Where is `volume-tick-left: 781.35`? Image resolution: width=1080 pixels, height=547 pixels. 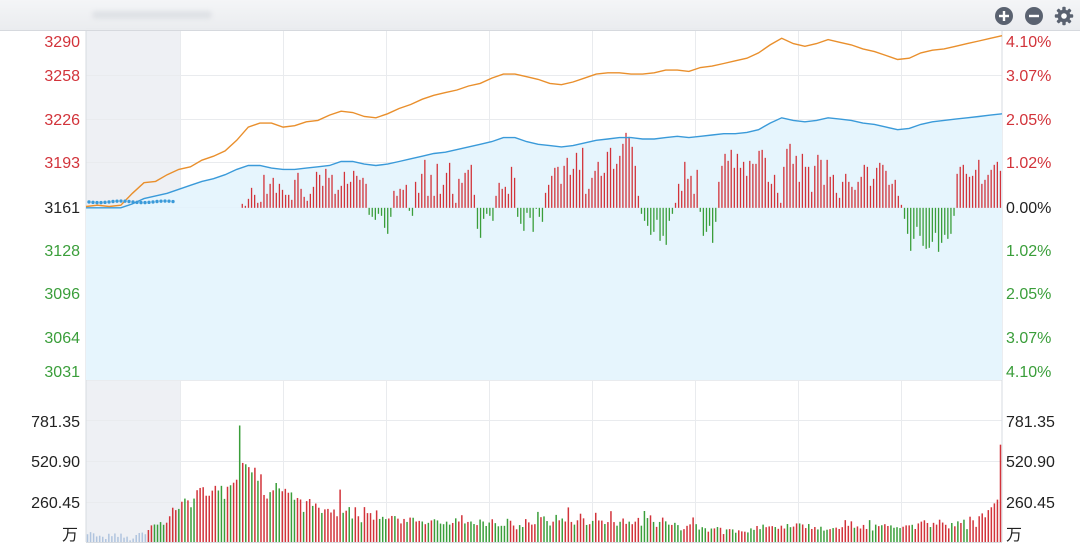 volume-tick-left: 781.35 is located at coordinates (55, 422).